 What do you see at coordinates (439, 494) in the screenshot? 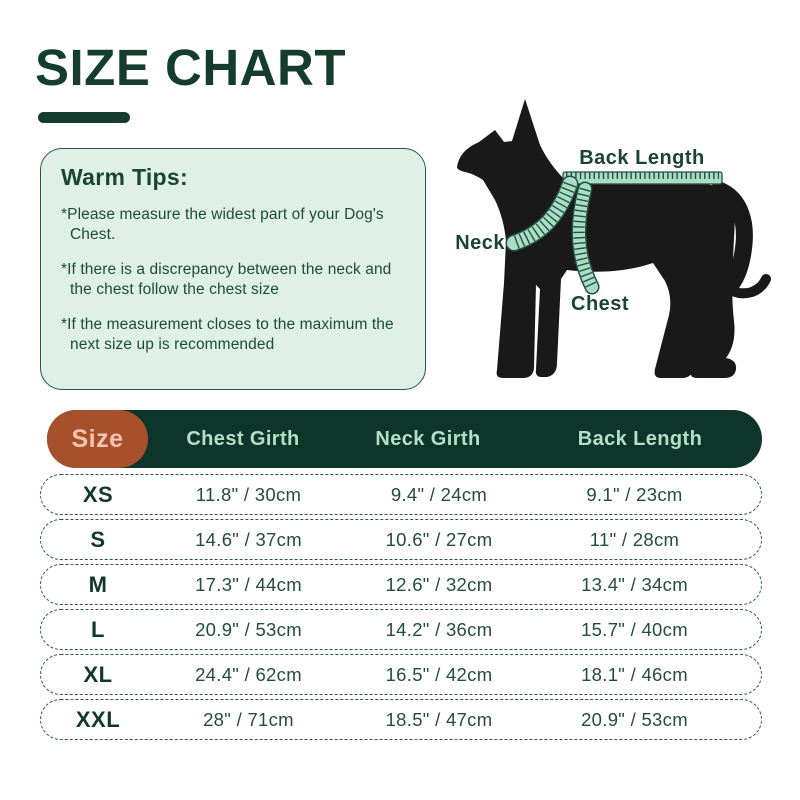
I see `neck-girth-cell: 9.4" / 24cm` at bounding box center [439, 494].